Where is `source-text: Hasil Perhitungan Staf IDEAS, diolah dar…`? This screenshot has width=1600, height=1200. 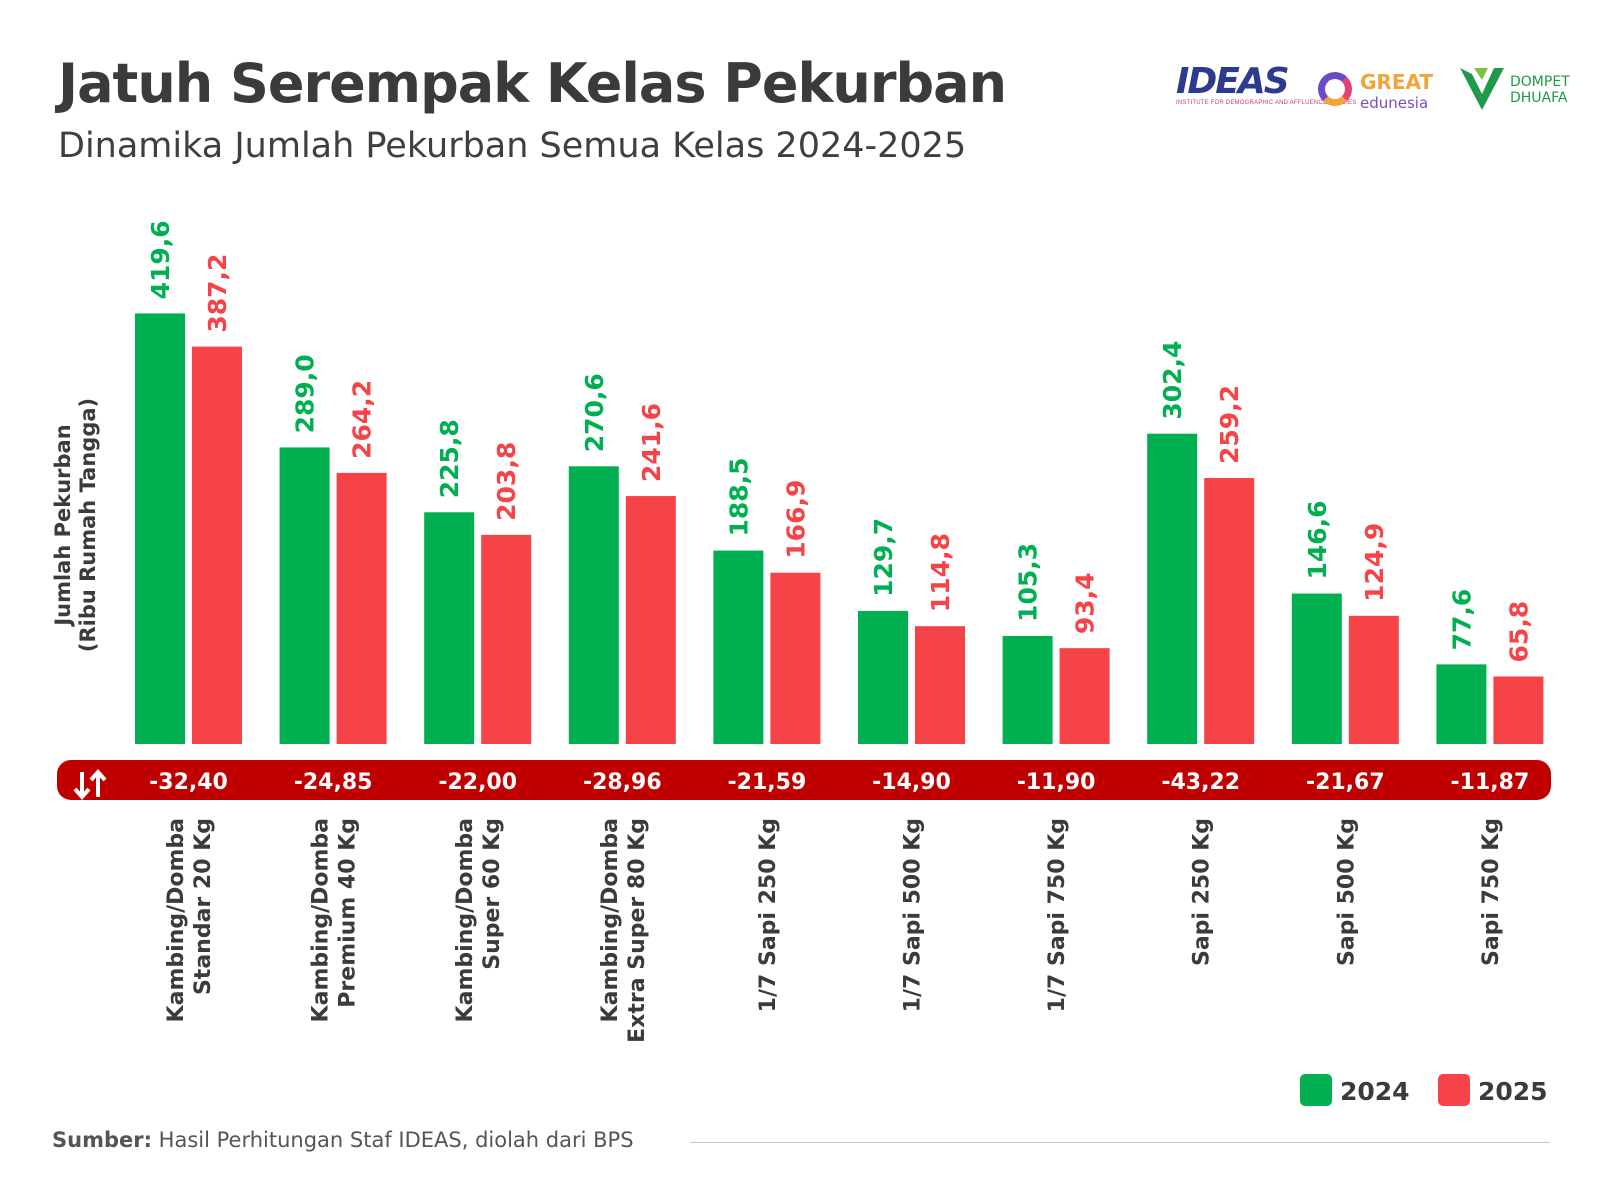
source-text: Hasil Perhitungan Staf IDEAS, diolah dar… is located at coordinates (393, 1140).